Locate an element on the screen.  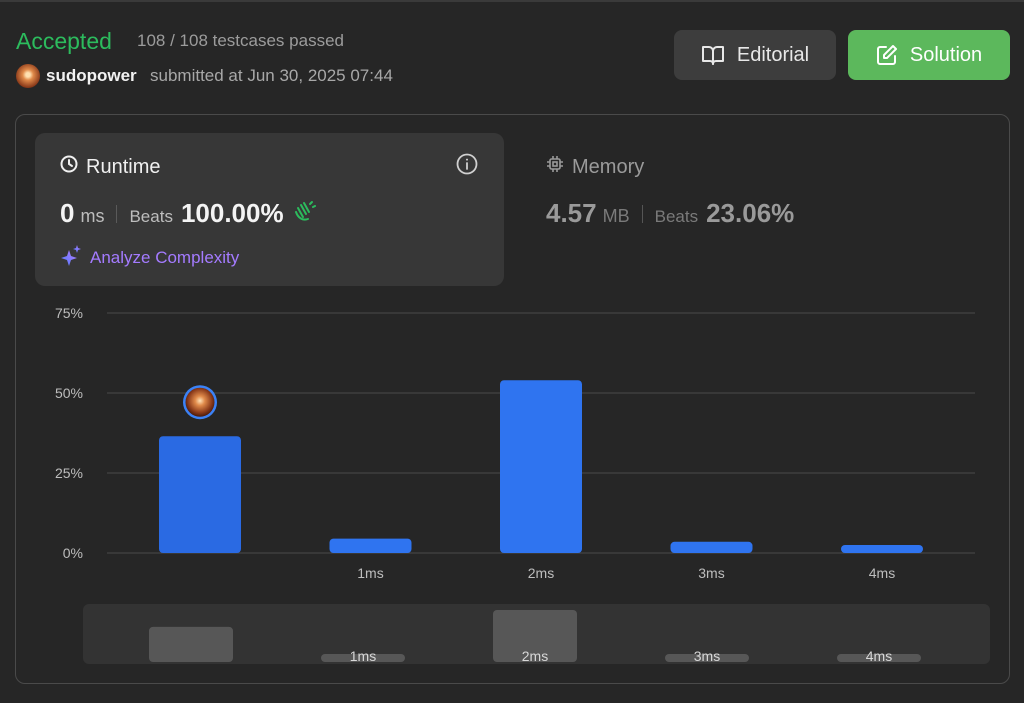
memory-unit: MB is located at coordinates (616, 216).